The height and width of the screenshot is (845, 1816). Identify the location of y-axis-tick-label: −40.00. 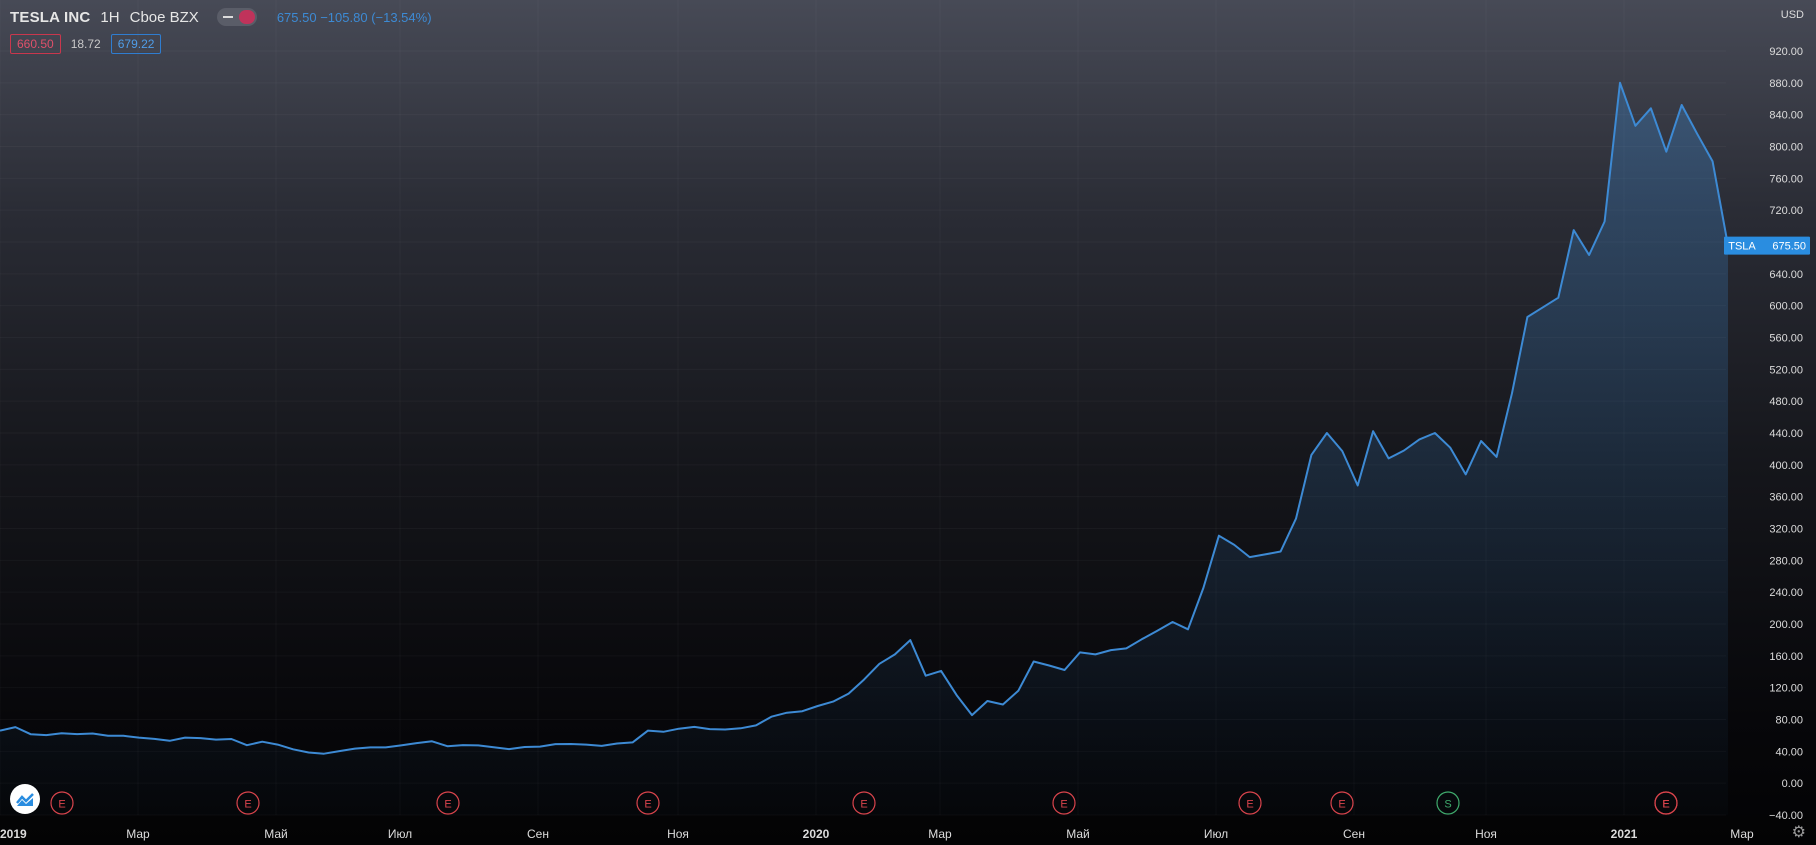
(1786, 816).